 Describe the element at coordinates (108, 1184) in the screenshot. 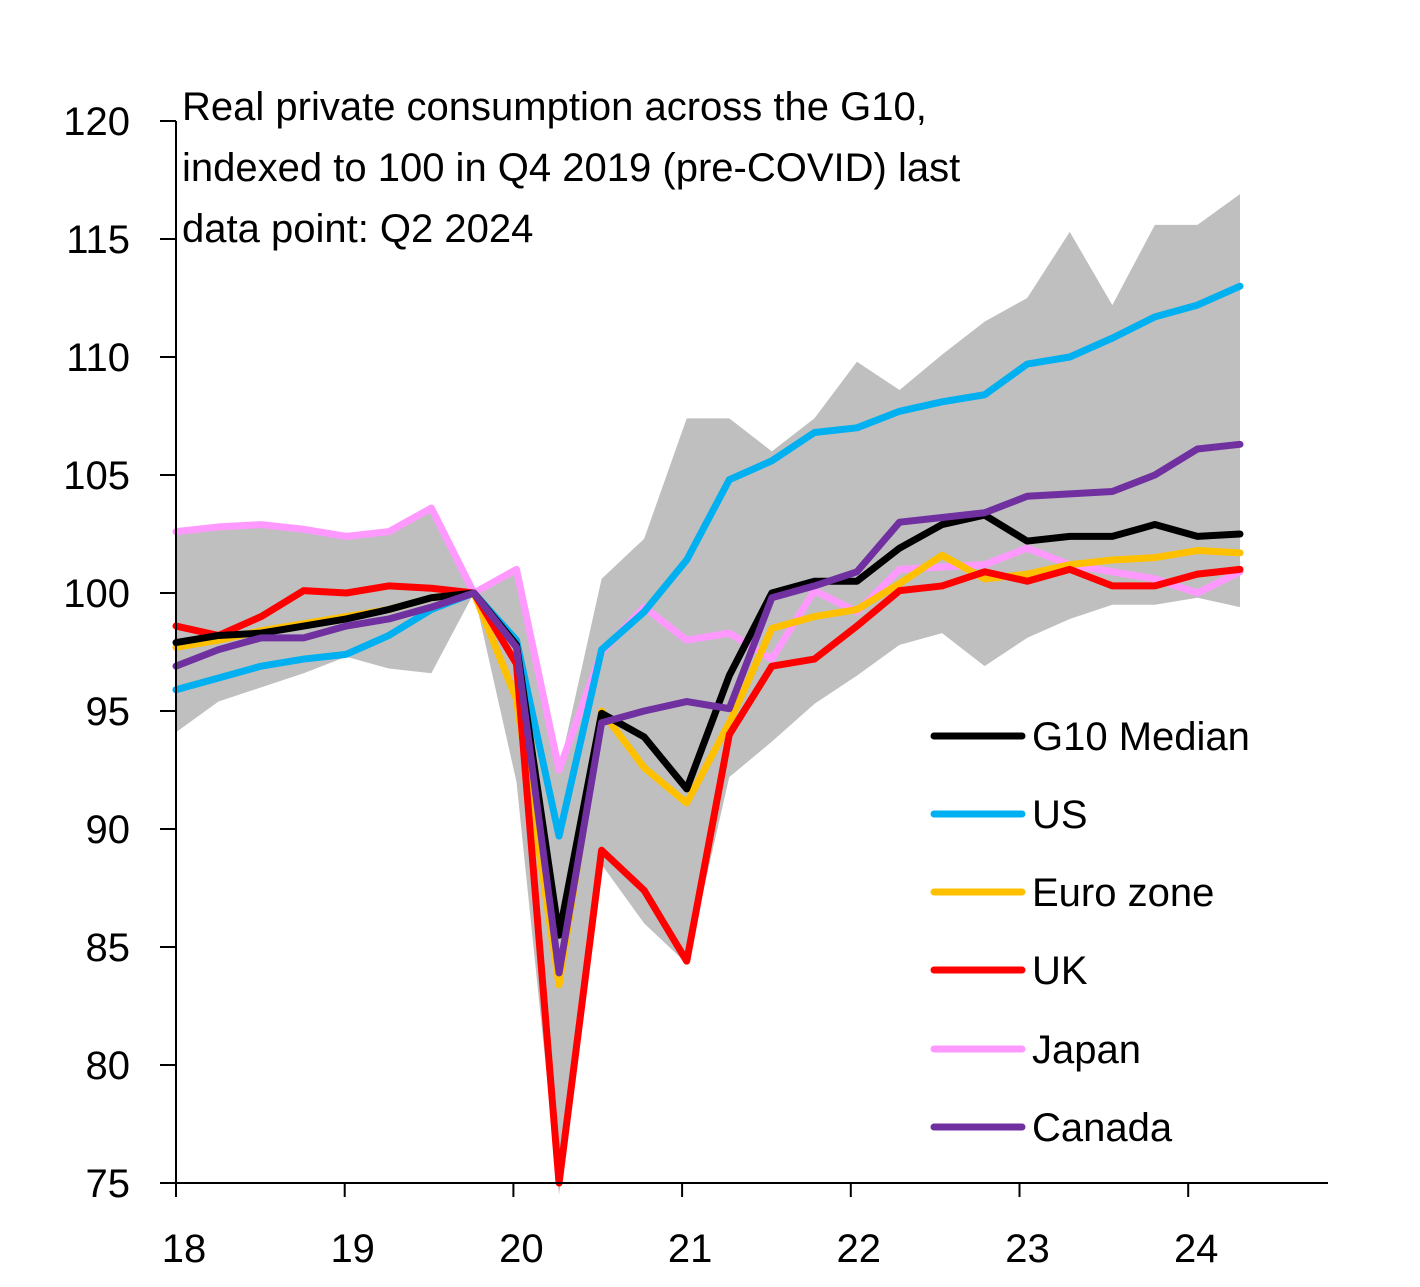

I see `y-tick-label: 75` at that location.